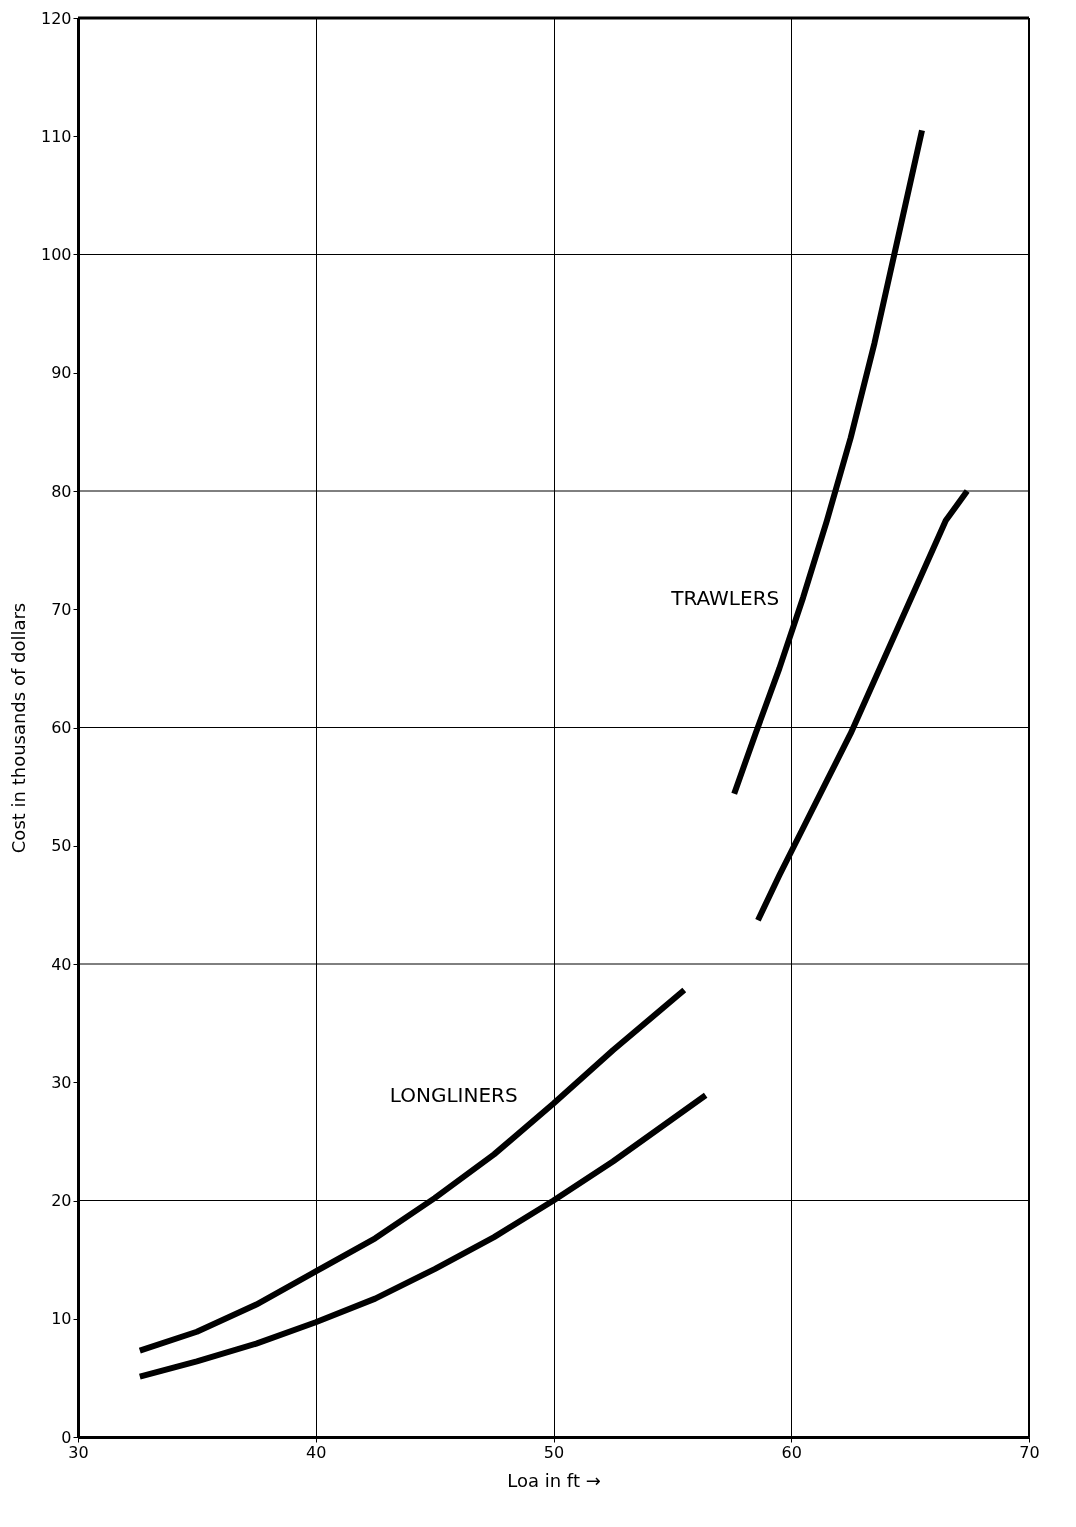  Describe the element at coordinates (61, 609) in the screenshot. I see `y-tick-label: 70` at that location.